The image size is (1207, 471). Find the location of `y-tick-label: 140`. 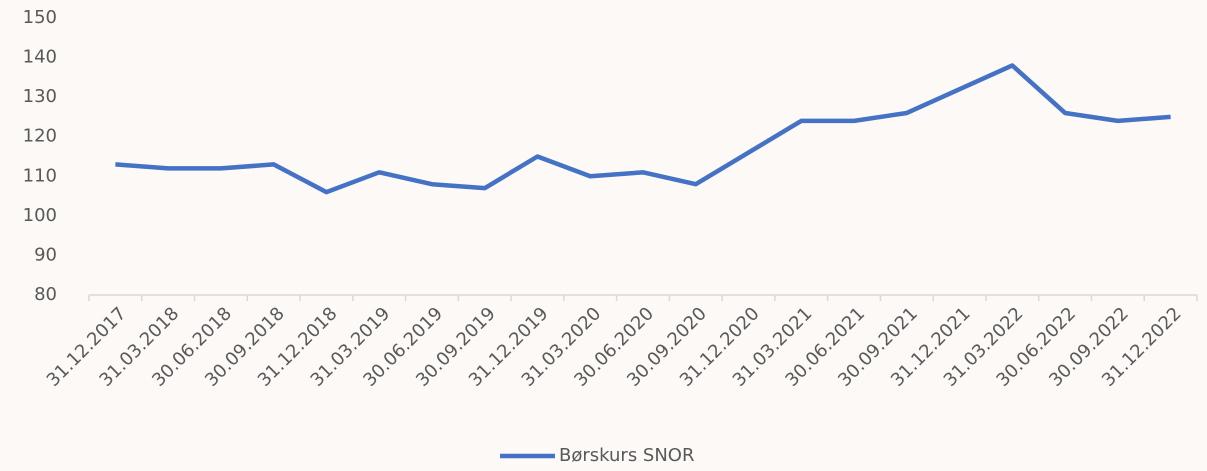

y-tick-label: 140 is located at coordinates (40, 57).